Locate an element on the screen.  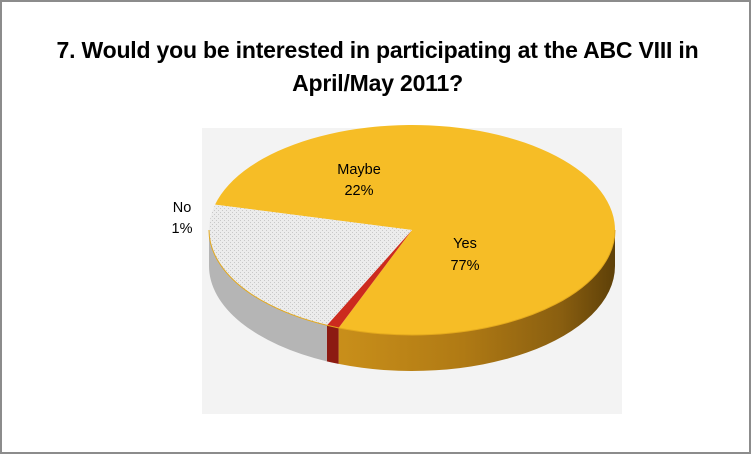
slice-label-no-percent: 1% is located at coordinates (182, 229).